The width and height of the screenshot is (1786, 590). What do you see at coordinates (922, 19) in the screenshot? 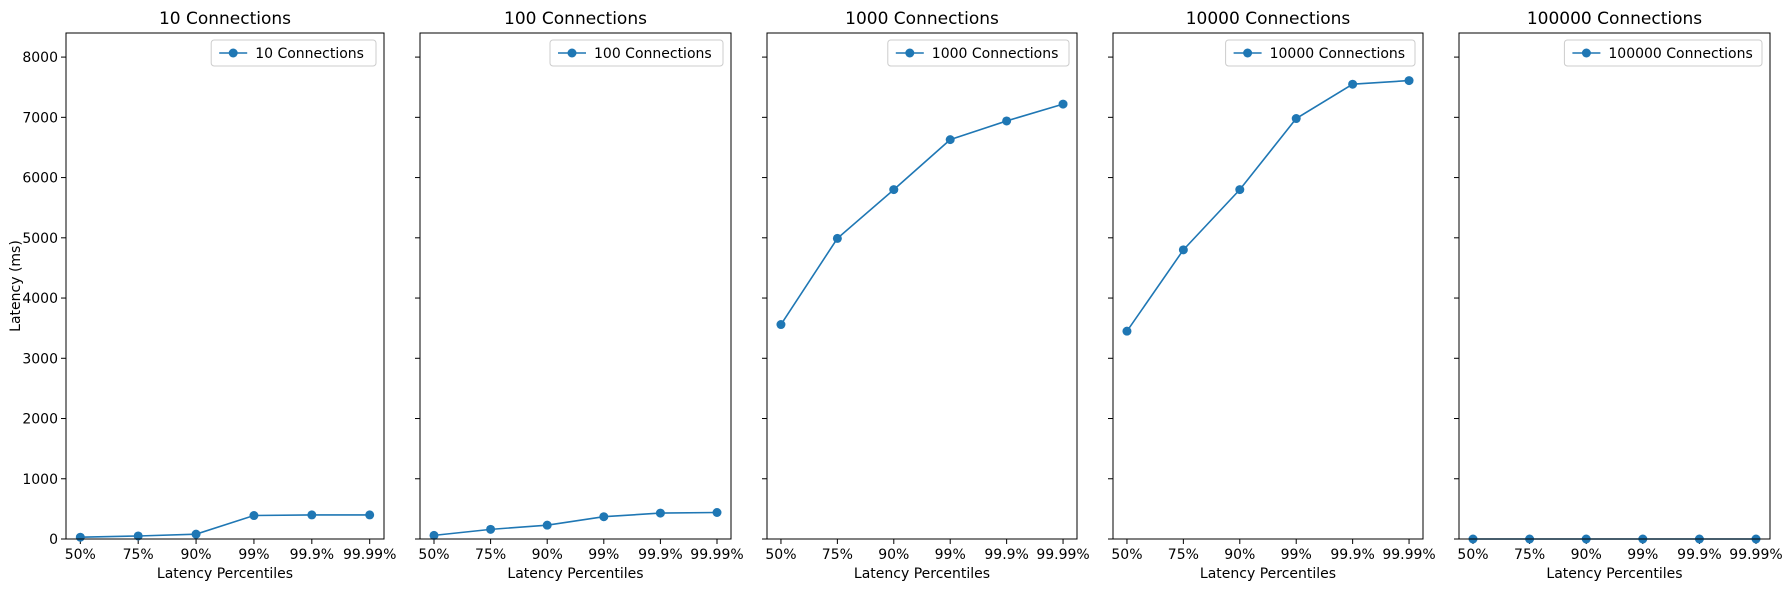
I see `panel-title: 1000 Connections` at bounding box center [922, 19].